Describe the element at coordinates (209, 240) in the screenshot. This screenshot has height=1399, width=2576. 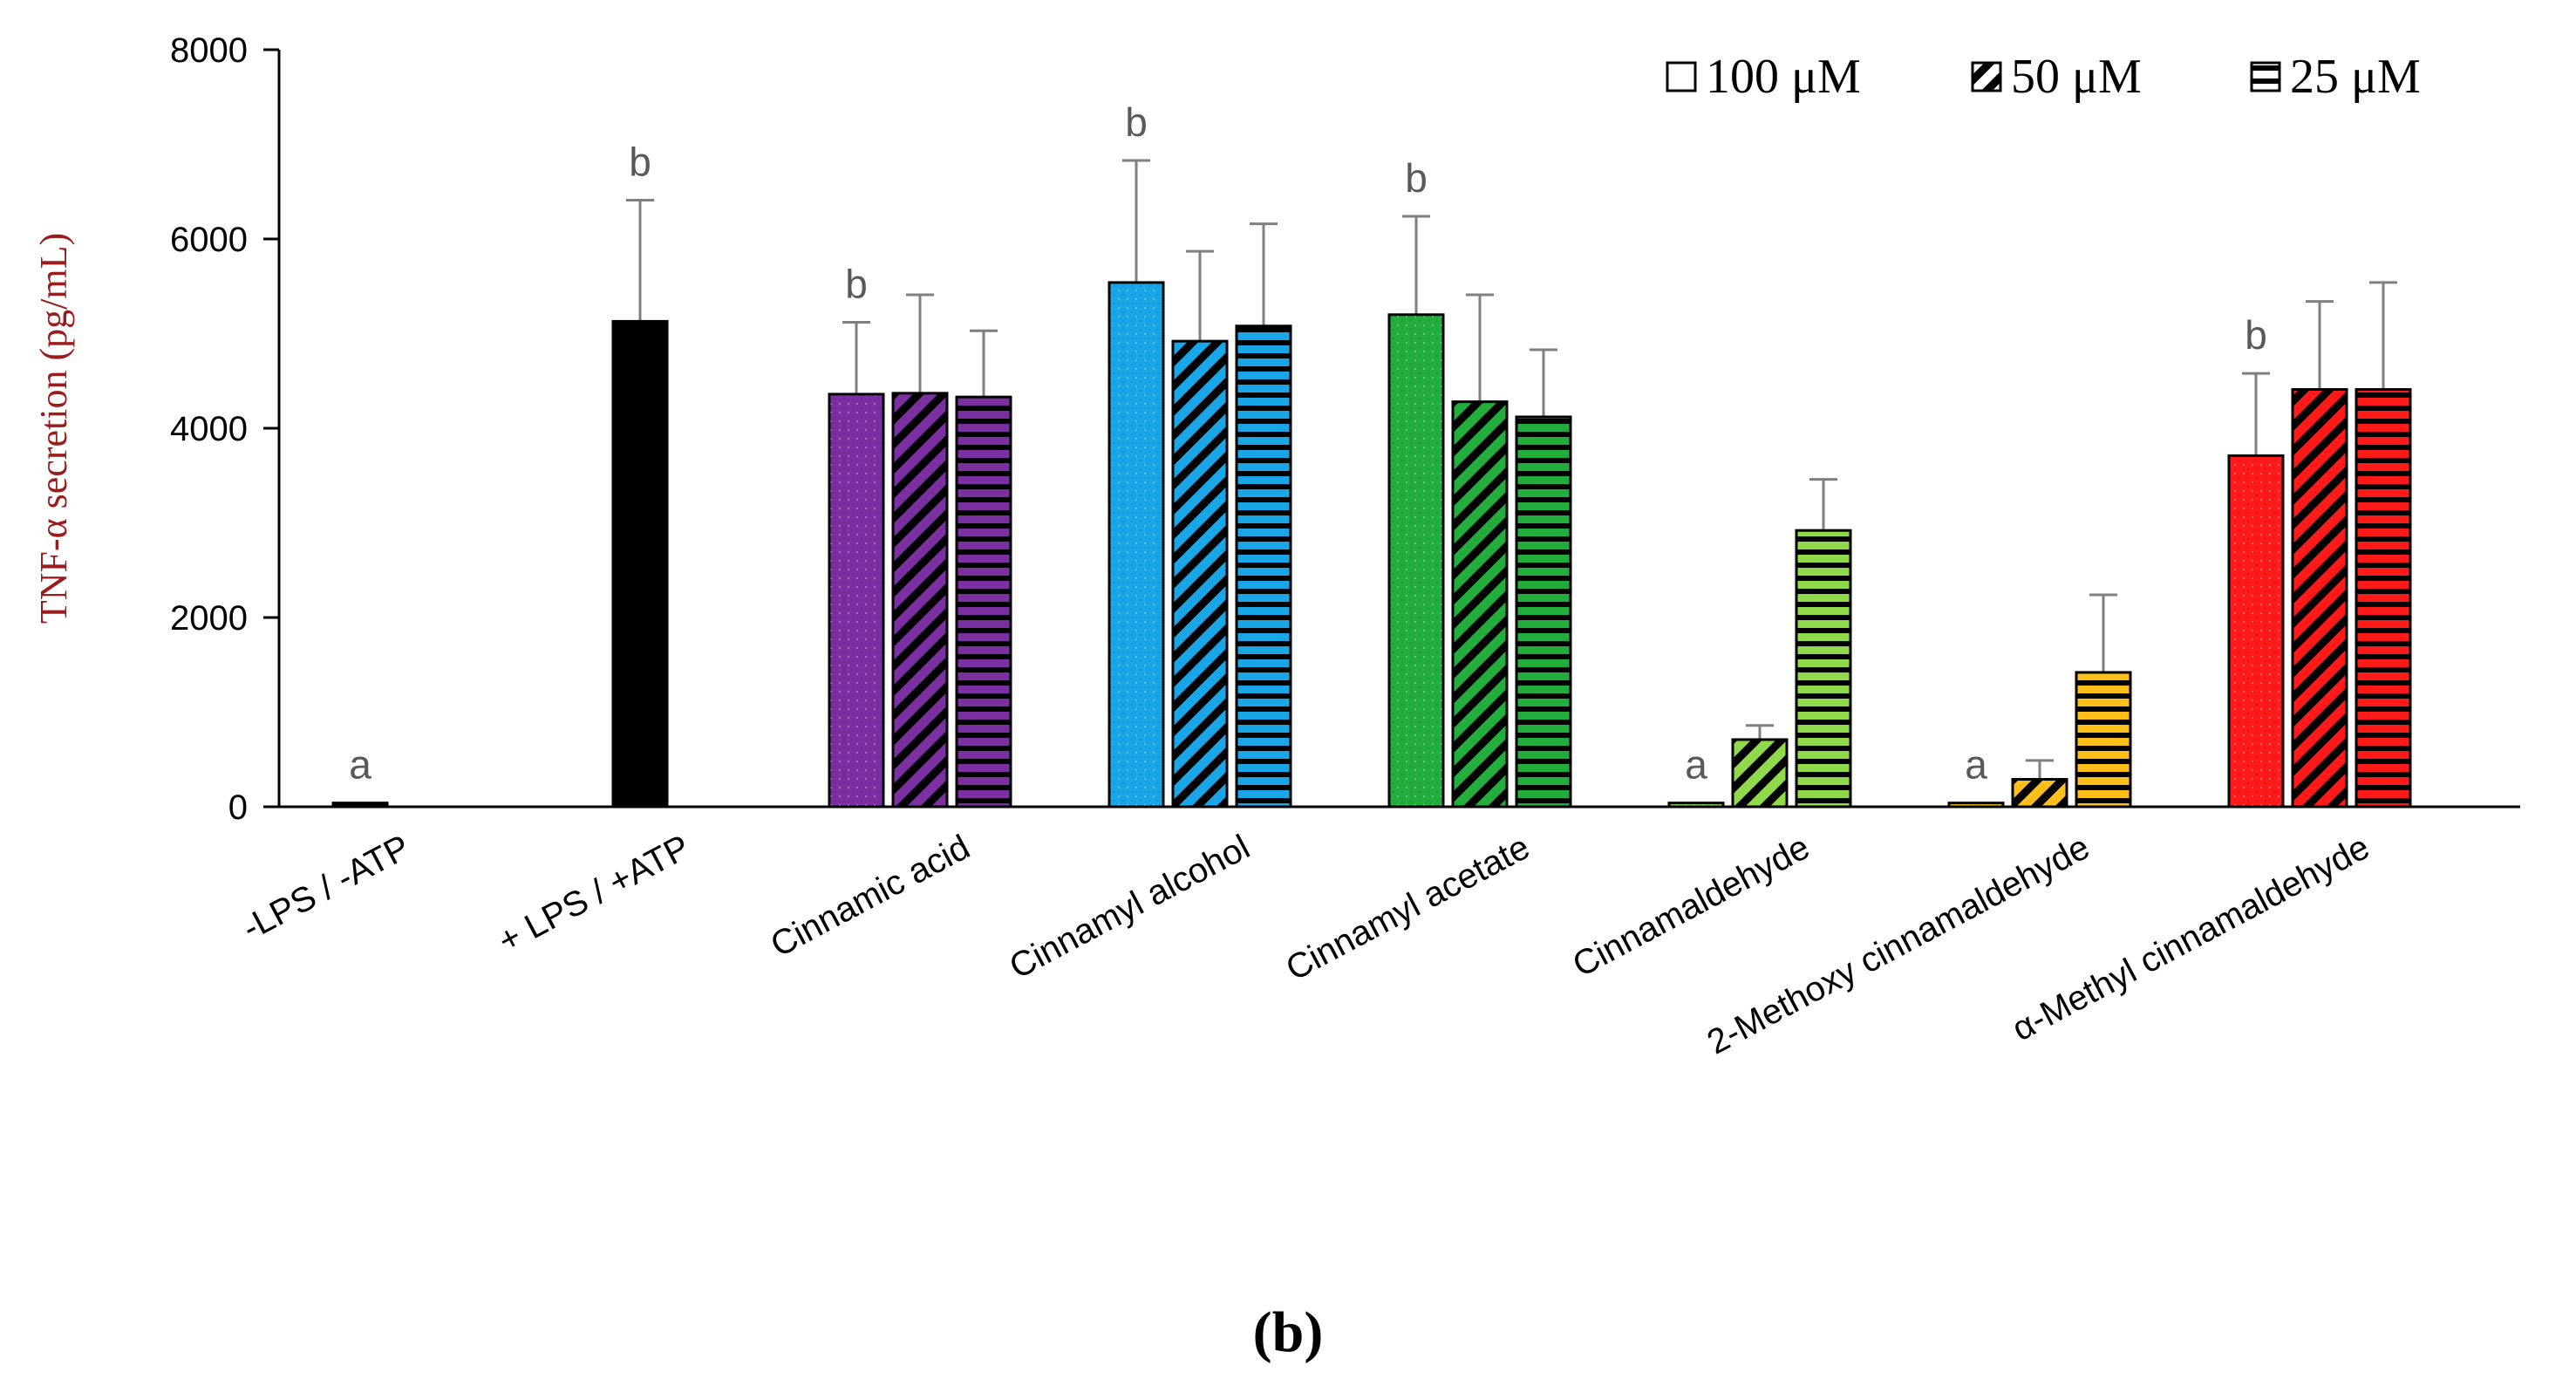
I see `y-tick-label: 6000` at that location.